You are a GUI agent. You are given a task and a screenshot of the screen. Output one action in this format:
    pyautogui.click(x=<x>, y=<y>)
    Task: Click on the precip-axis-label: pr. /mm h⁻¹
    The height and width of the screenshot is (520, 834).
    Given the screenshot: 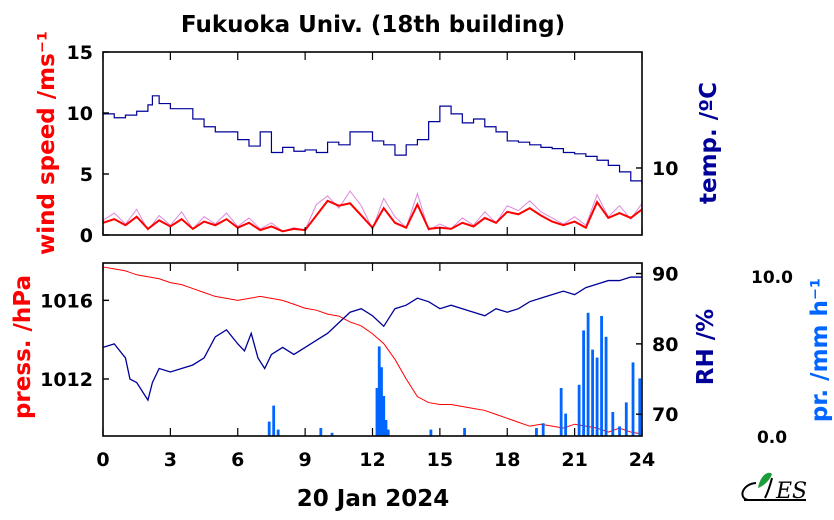 What is the action you would take?
    pyautogui.click(x=820, y=350)
    